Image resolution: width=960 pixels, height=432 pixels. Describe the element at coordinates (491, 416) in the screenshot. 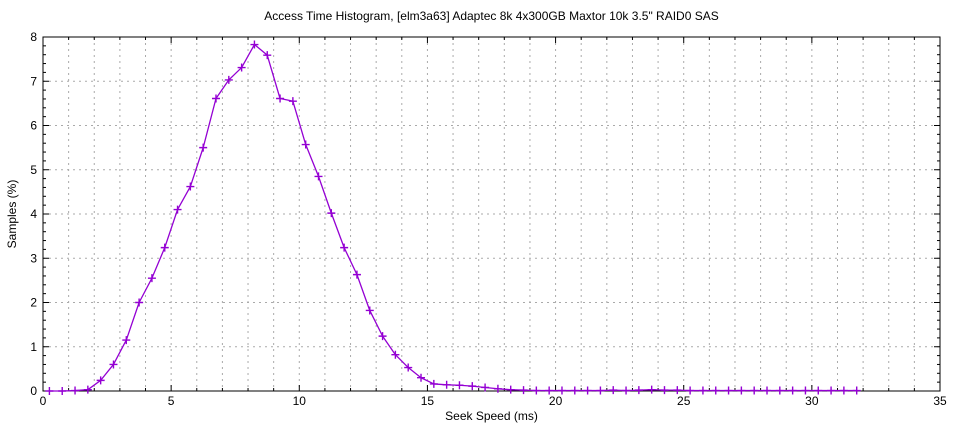

I see `x-axis-title: Seek Speed (ms)` at that location.